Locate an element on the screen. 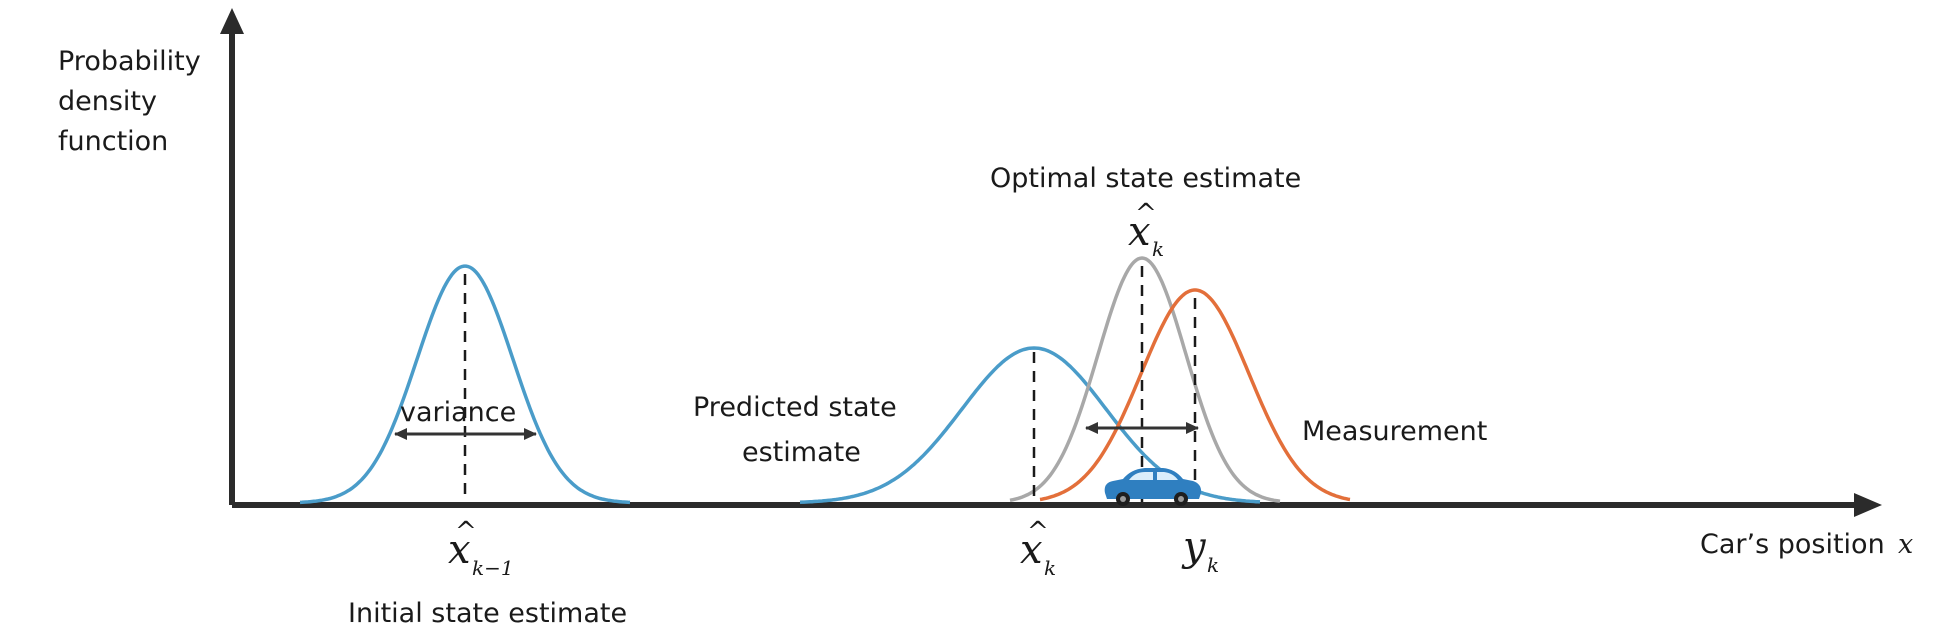 The image size is (1946, 638). initial-symbol-sub: k−1 is located at coordinates (493, 568).